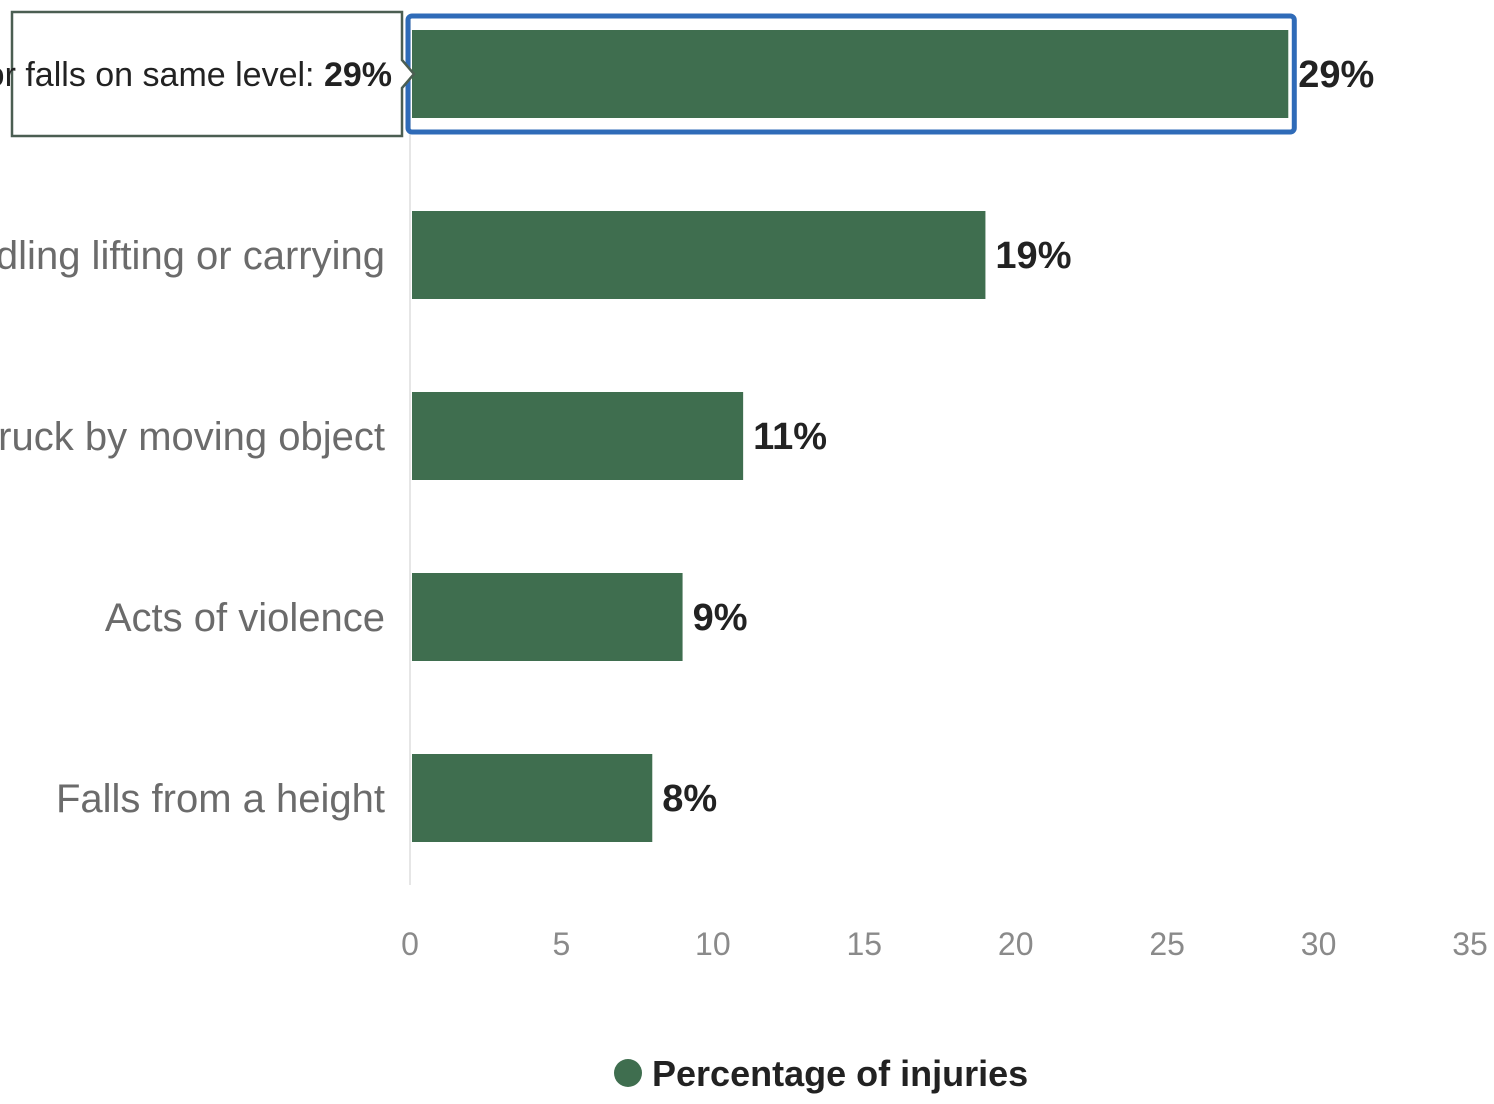 The height and width of the screenshot is (1104, 1494). Describe the element at coordinates (358, 75) in the screenshot. I see `tooltip-value: 29%` at that location.